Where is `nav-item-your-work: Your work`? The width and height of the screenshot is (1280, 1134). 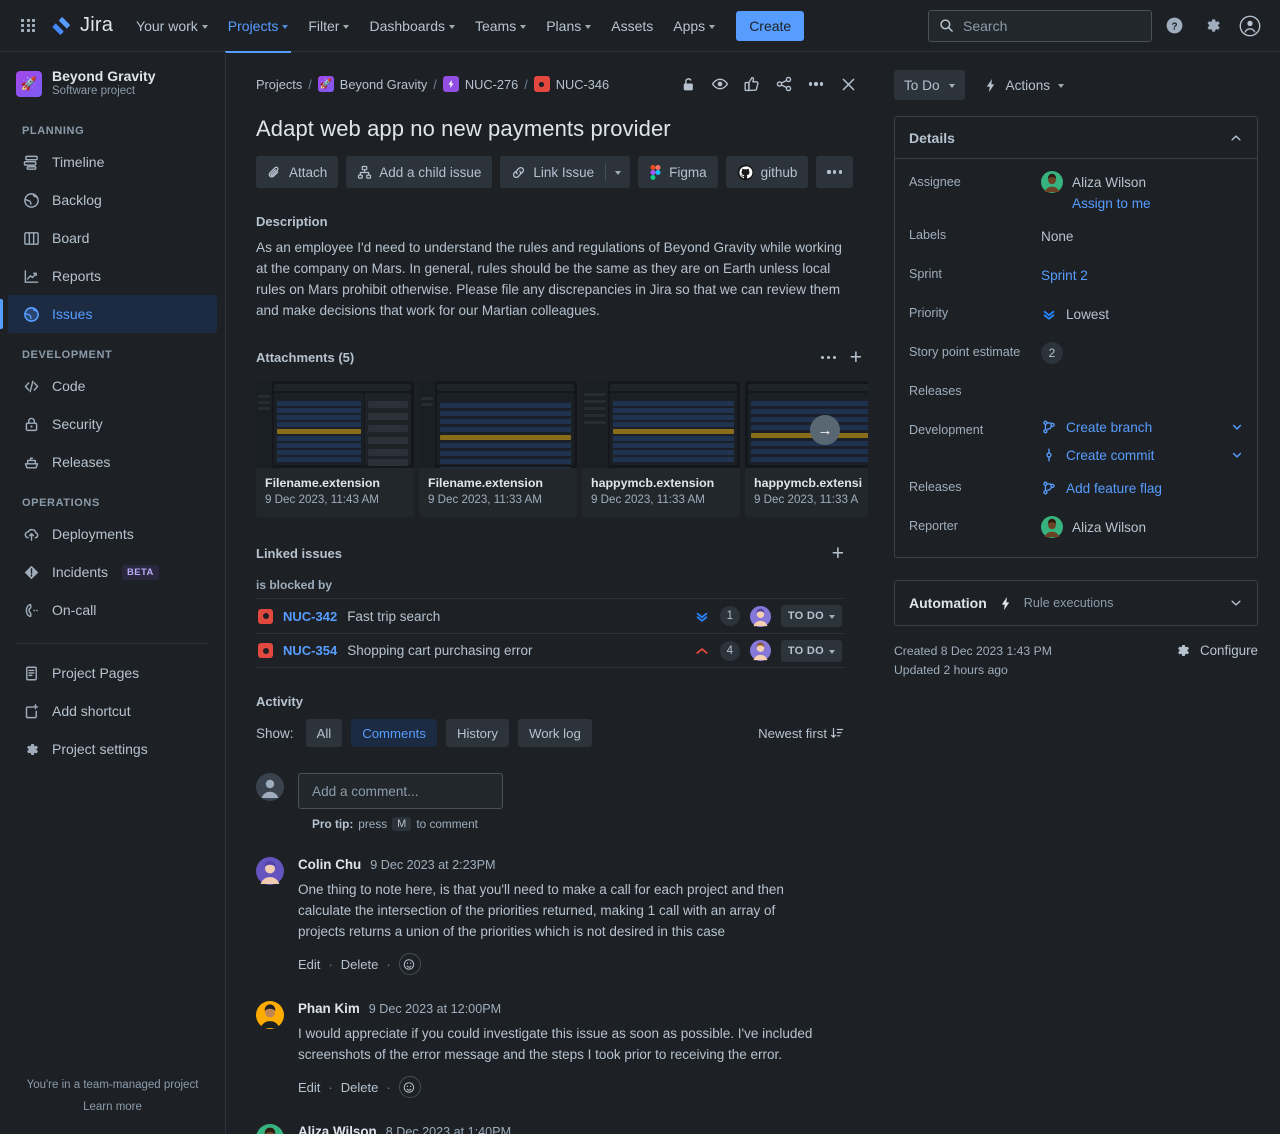 nav-item-your-work: Your work is located at coordinates (172, 26).